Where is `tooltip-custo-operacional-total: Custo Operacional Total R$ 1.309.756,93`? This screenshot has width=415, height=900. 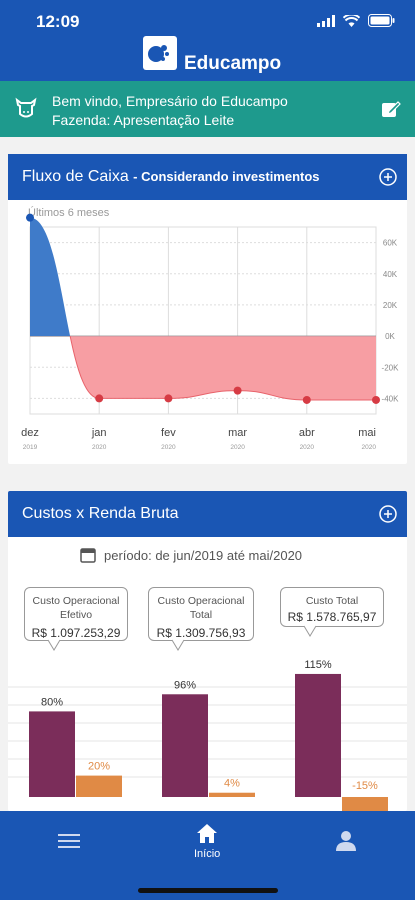
tooltip-custo-operacional-total: Custo Operacional Total R$ 1.309.756,93 is located at coordinates (201, 614).